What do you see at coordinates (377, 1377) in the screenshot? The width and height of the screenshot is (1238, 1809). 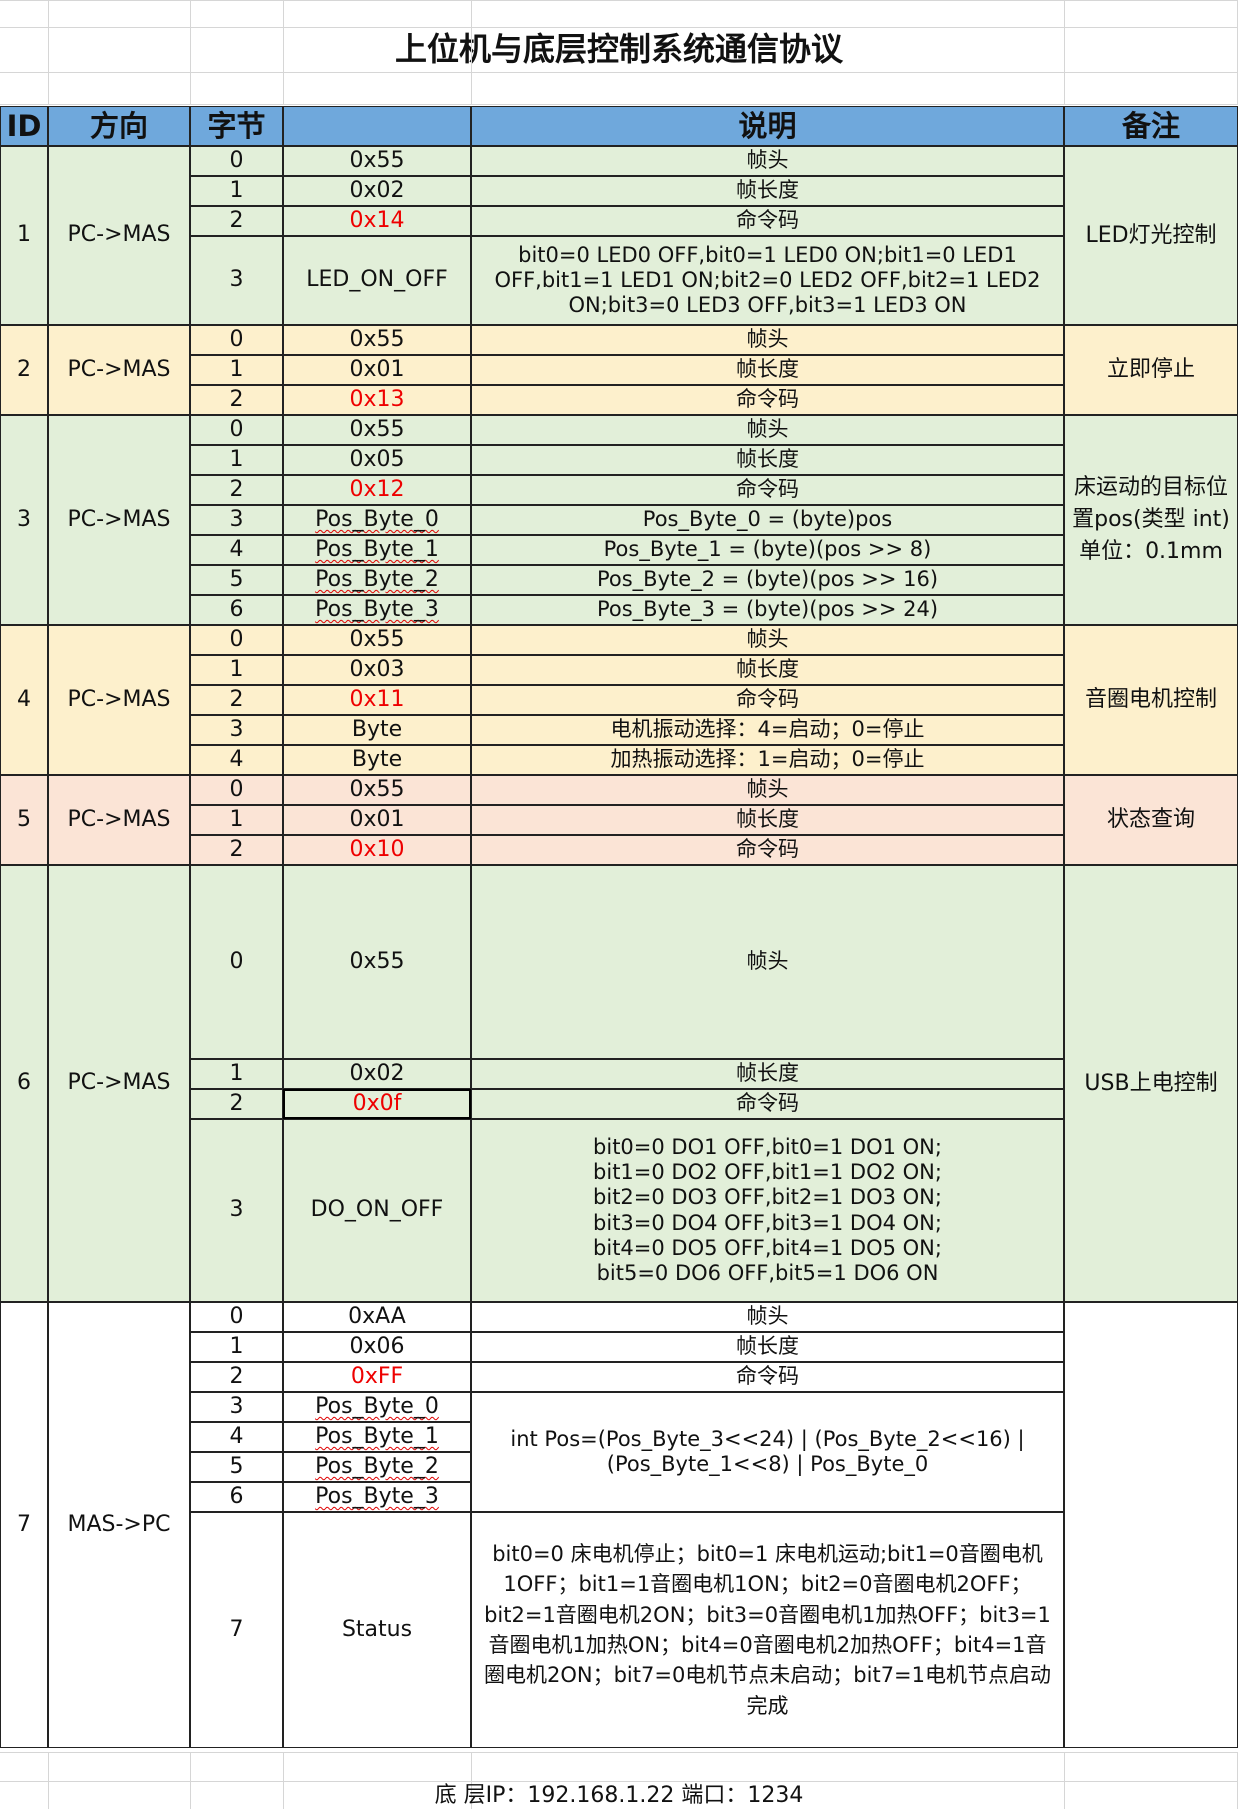 I see `command-code: 0xFF` at bounding box center [377, 1377].